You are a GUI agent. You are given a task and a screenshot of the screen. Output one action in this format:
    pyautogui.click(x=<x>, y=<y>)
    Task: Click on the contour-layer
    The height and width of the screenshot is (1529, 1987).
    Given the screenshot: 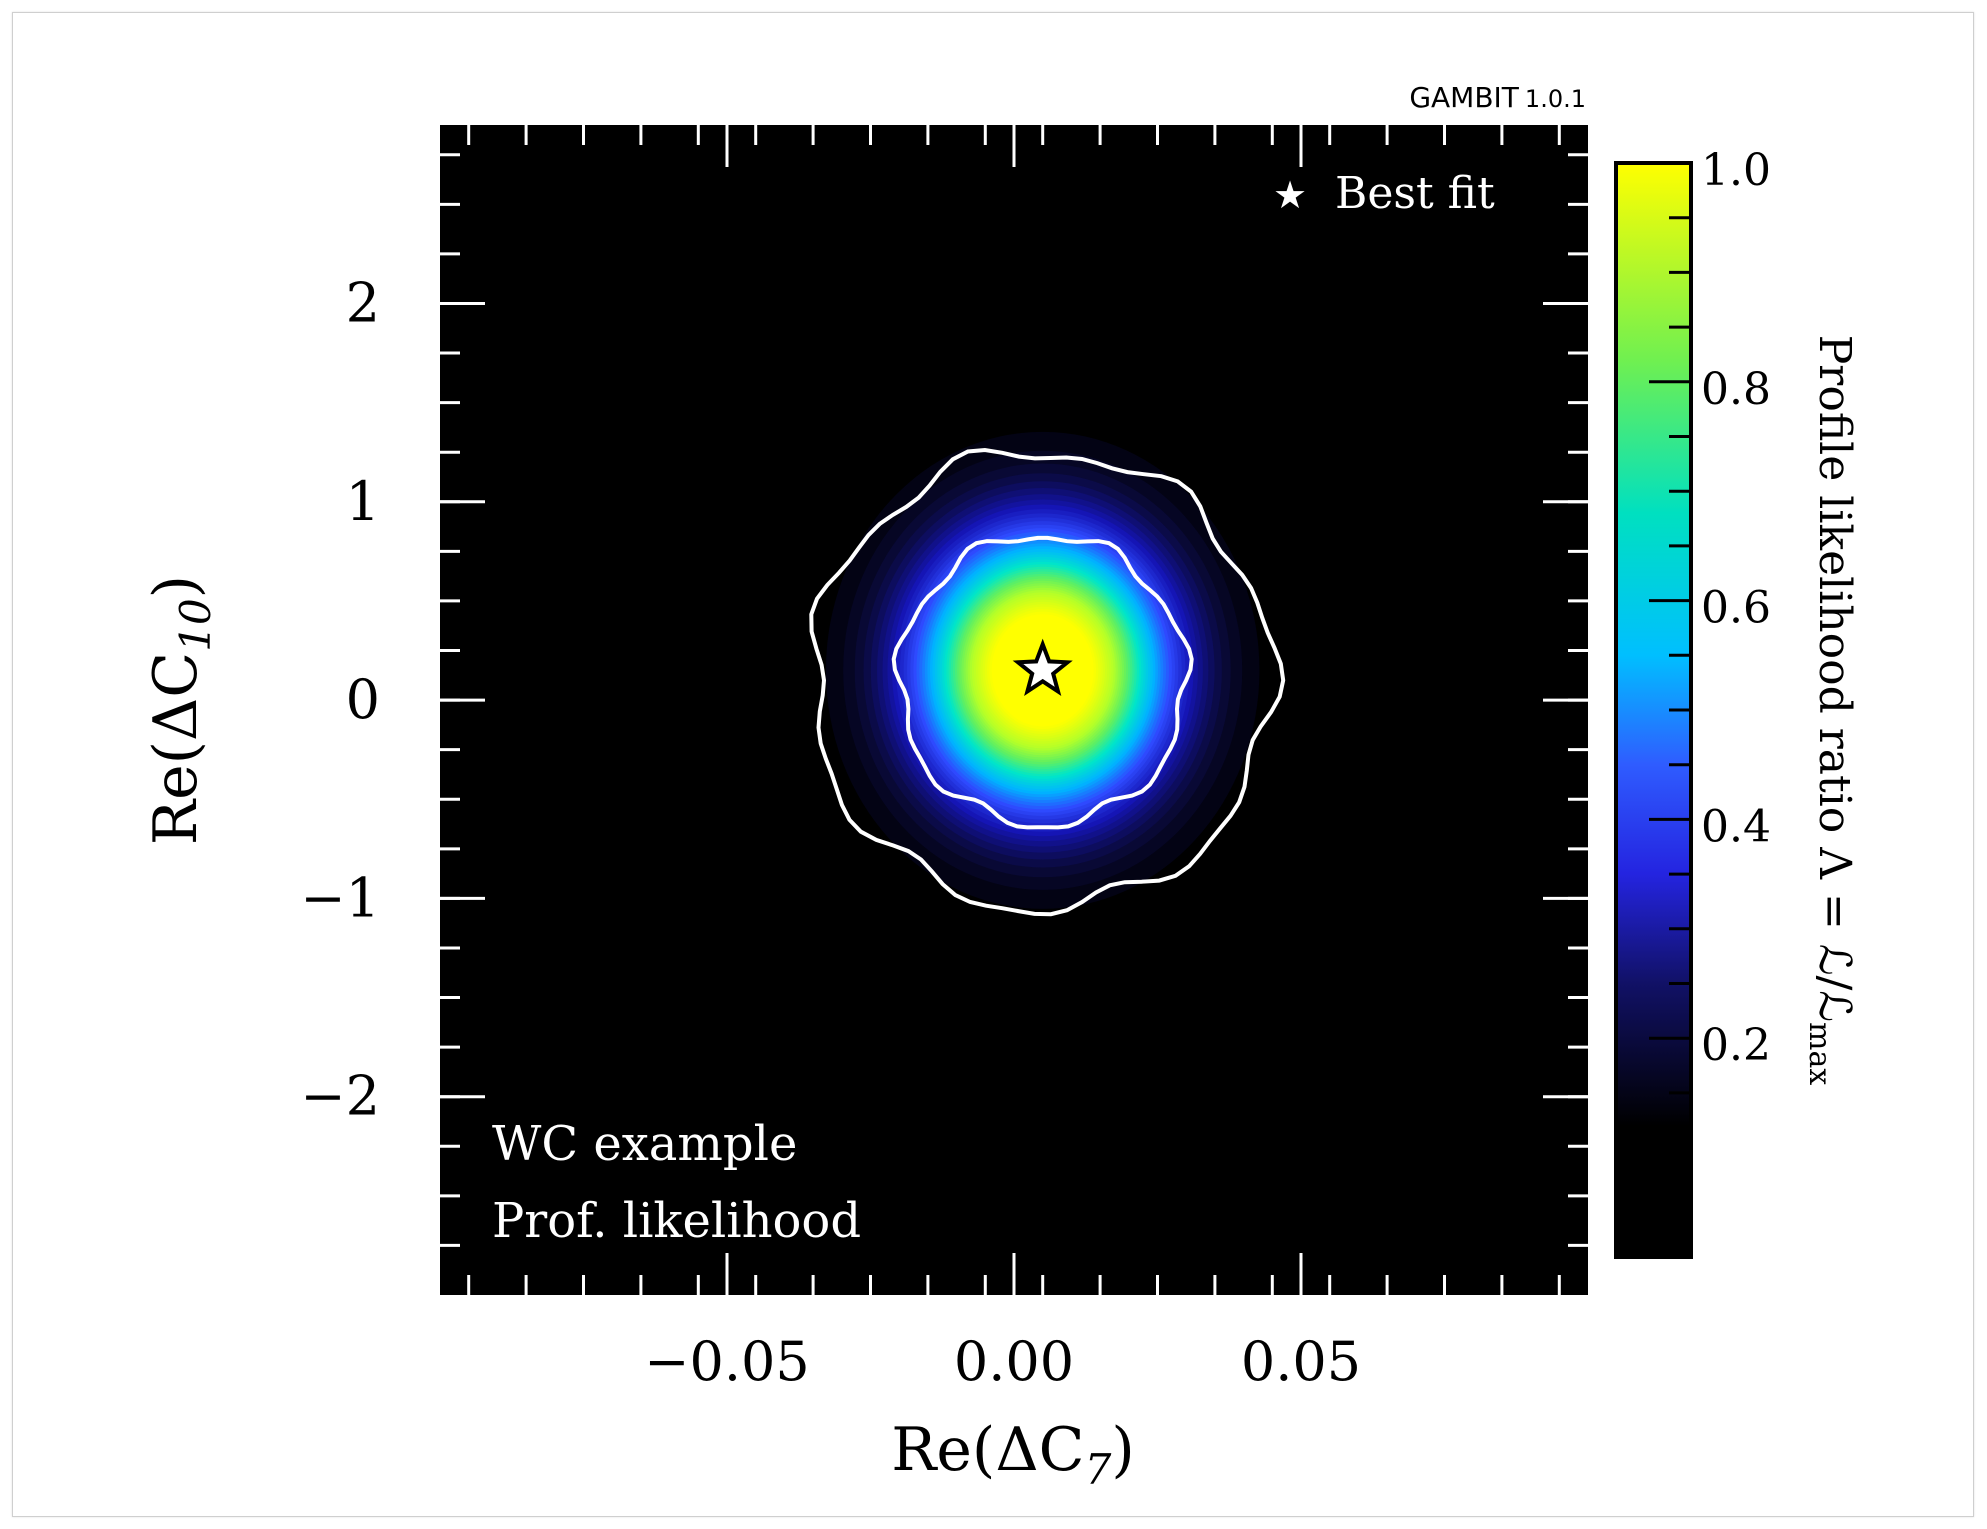 What is the action you would take?
    pyautogui.click(x=1047, y=682)
    